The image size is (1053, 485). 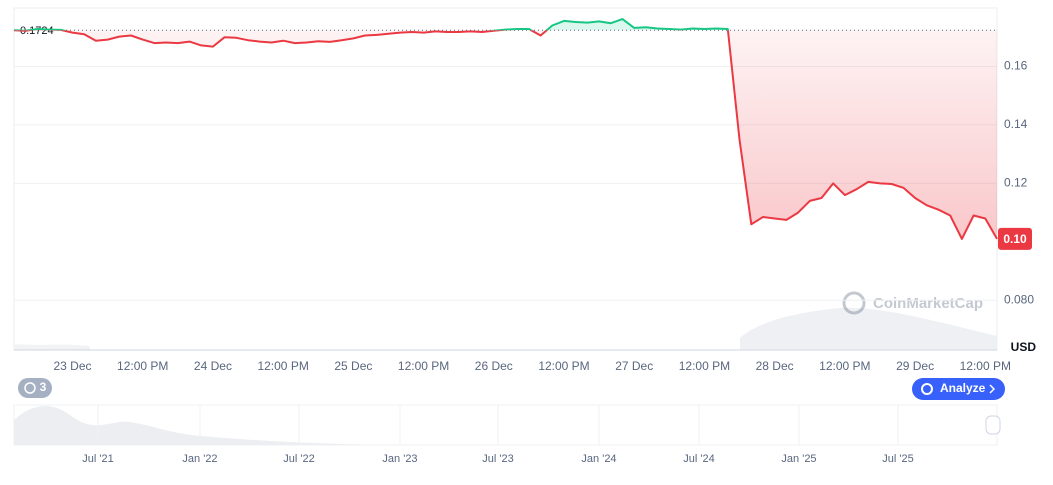 What do you see at coordinates (897, 459) in the screenshot?
I see `navigator-label: Jul '25` at bounding box center [897, 459].